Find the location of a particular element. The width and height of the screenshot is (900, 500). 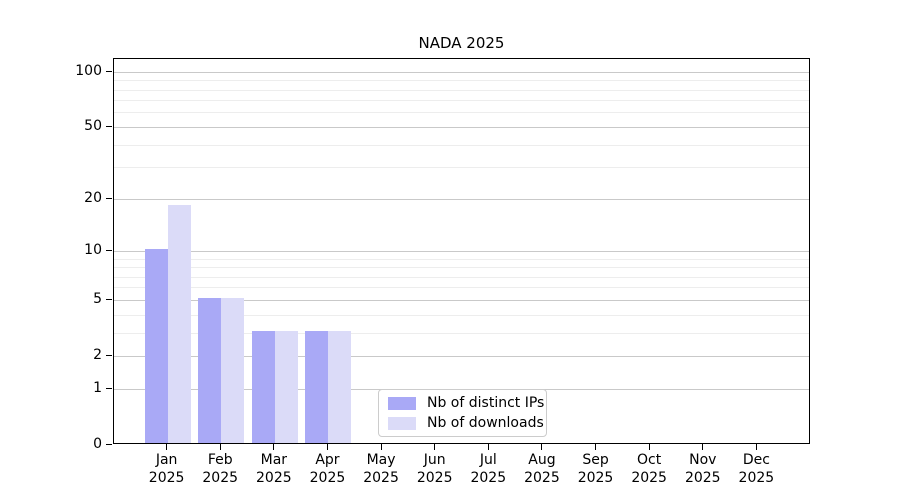

x-tick-label-line: Sep is located at coordinates (595, 460).